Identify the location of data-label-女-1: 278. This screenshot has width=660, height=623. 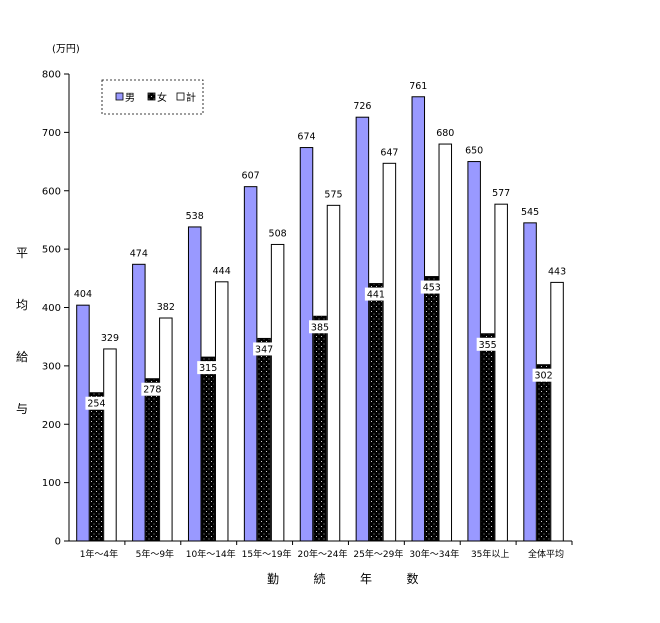
(152, 390).